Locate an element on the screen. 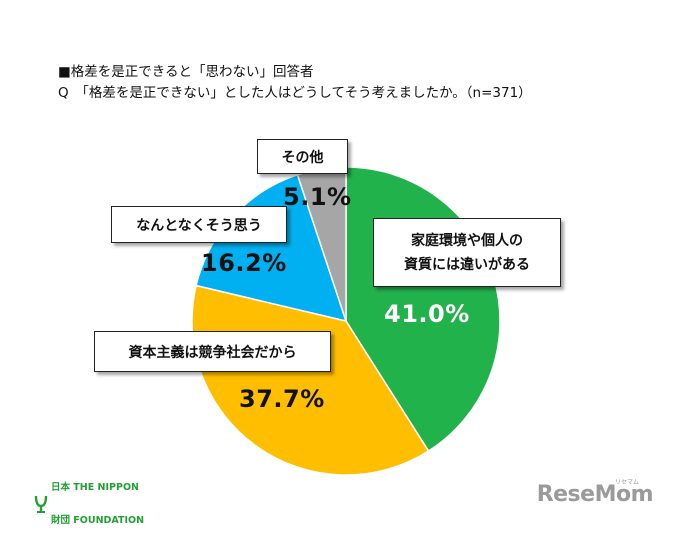 This screenshot has width=675, height=548. logo-line-2: 財団 FOUNDATION is located at coordinates (98, 520).